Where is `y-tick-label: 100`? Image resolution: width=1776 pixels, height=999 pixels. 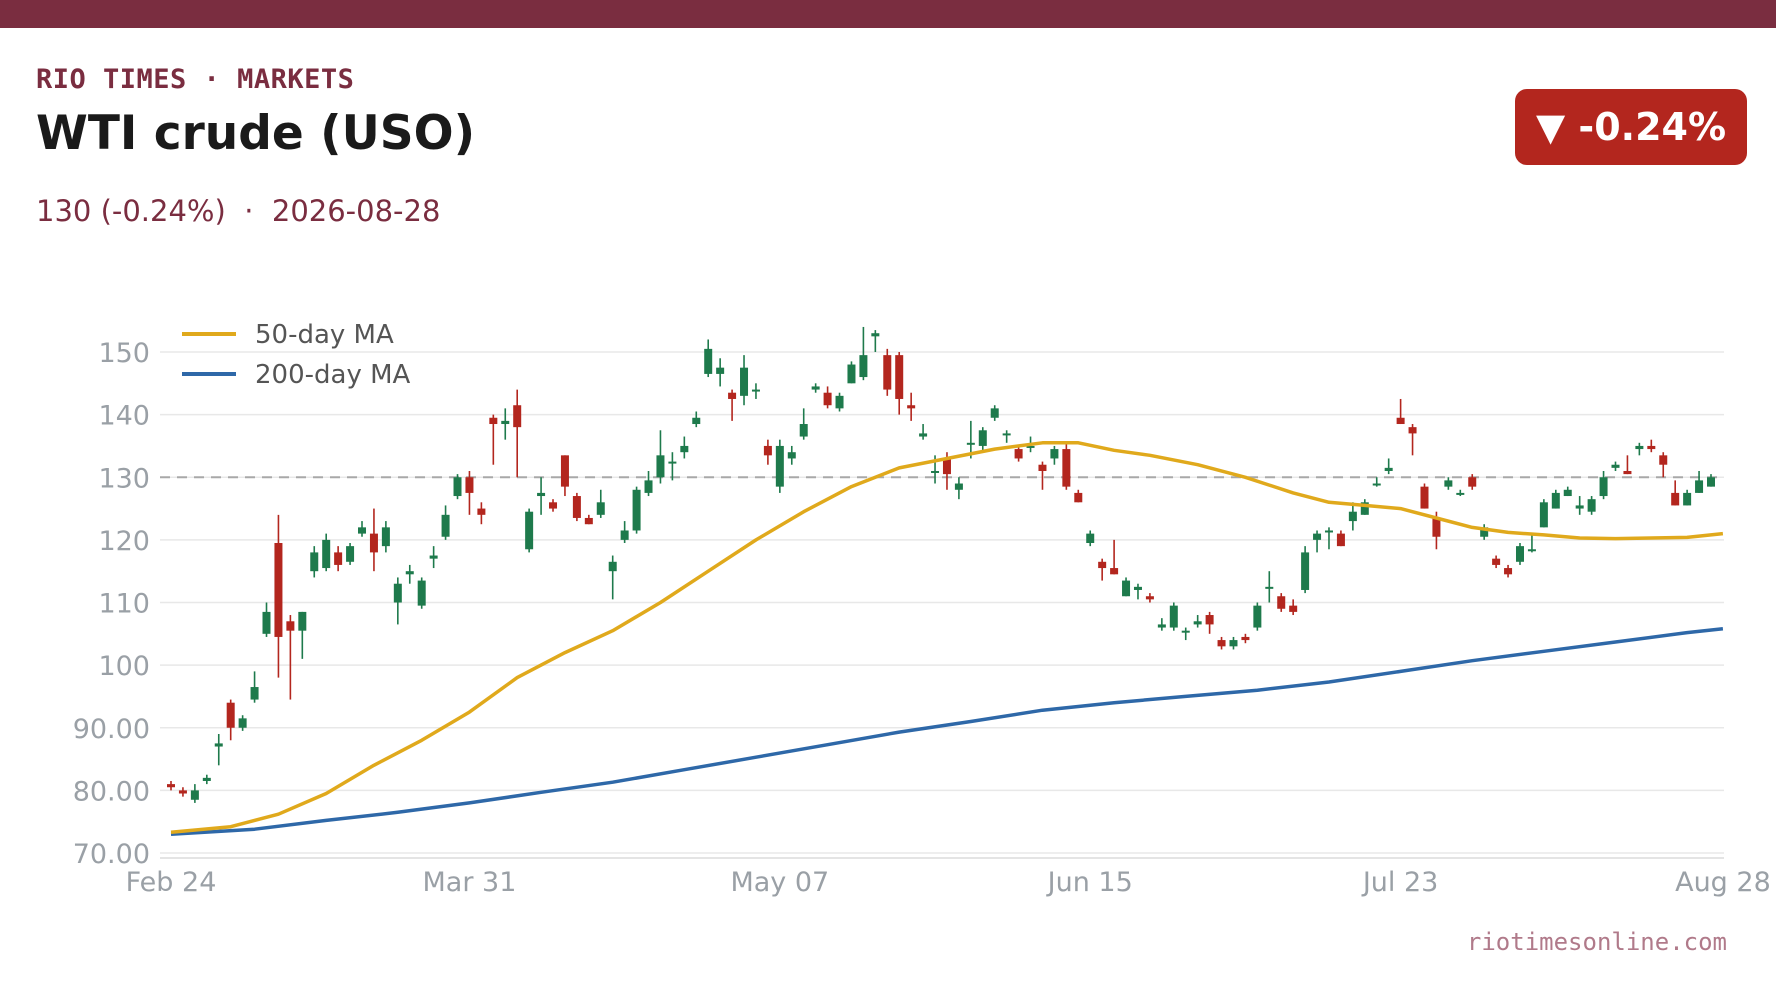
y-tick-label: 100 is located at coordinates (124, 666).